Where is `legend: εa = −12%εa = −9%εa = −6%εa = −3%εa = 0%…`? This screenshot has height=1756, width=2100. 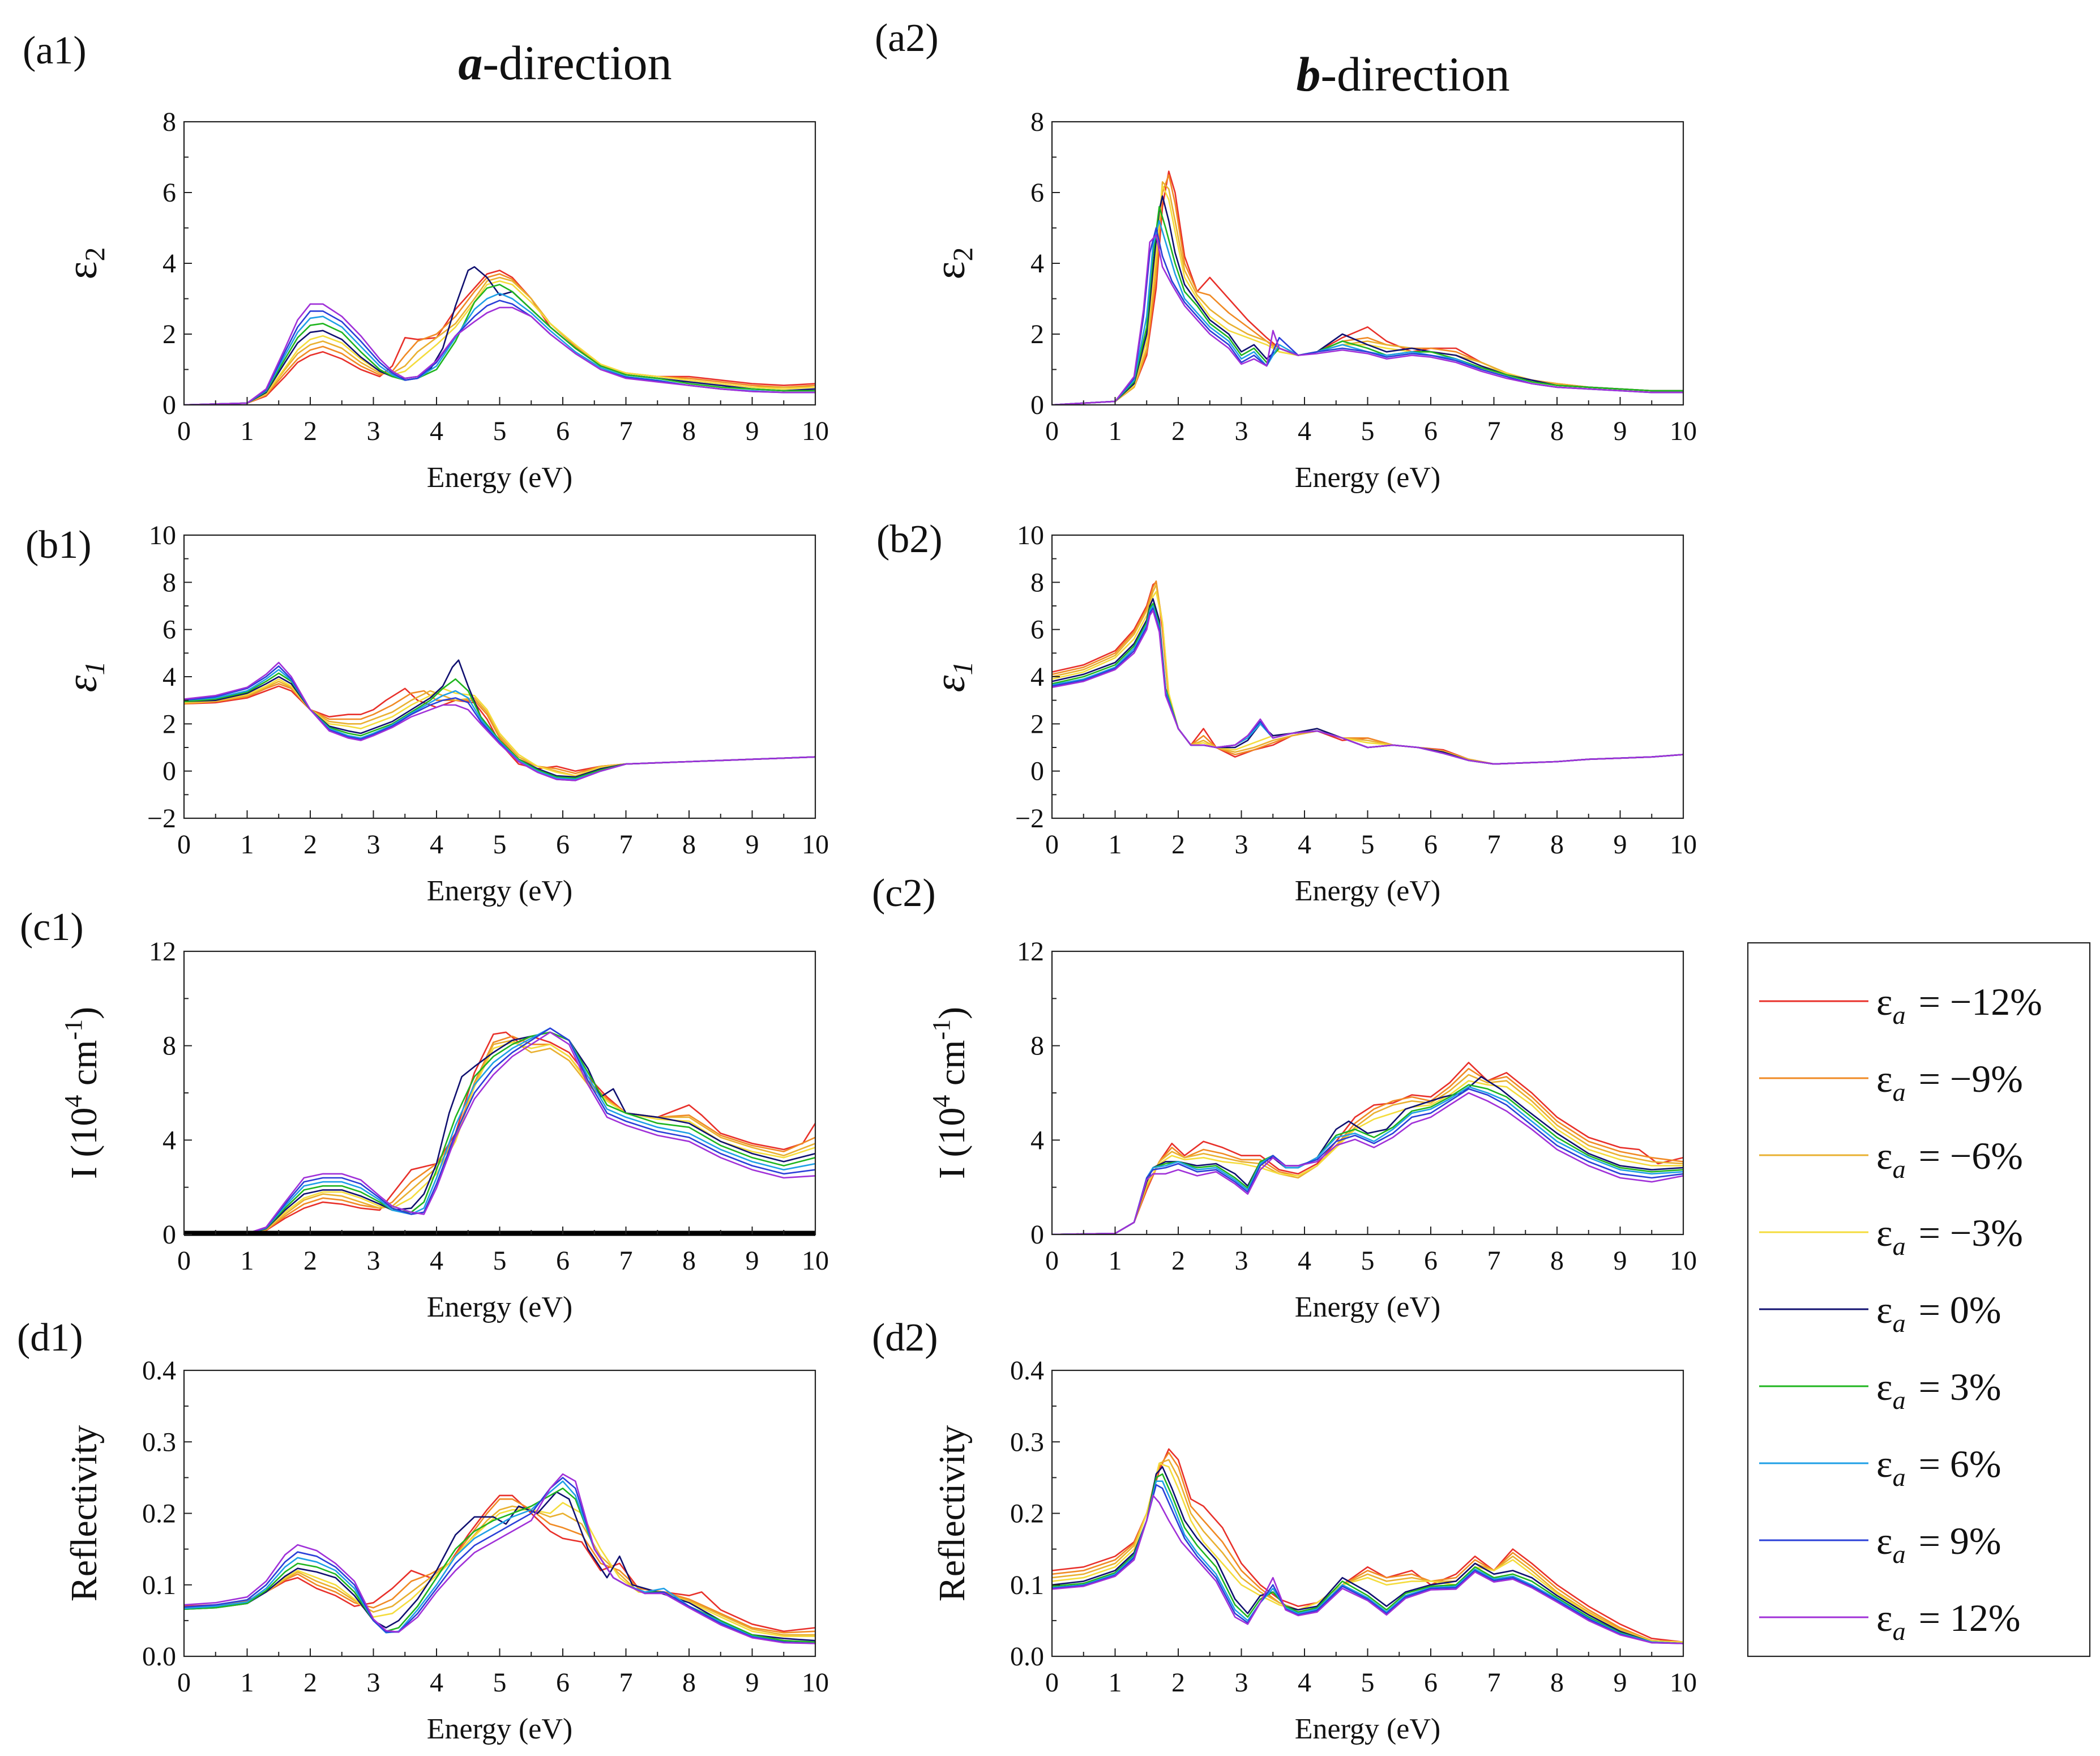
legend: εa = −12%εa = −9%εa = −6%εa = −3%εa = 0%… is located at coordinates (1919, 1299).